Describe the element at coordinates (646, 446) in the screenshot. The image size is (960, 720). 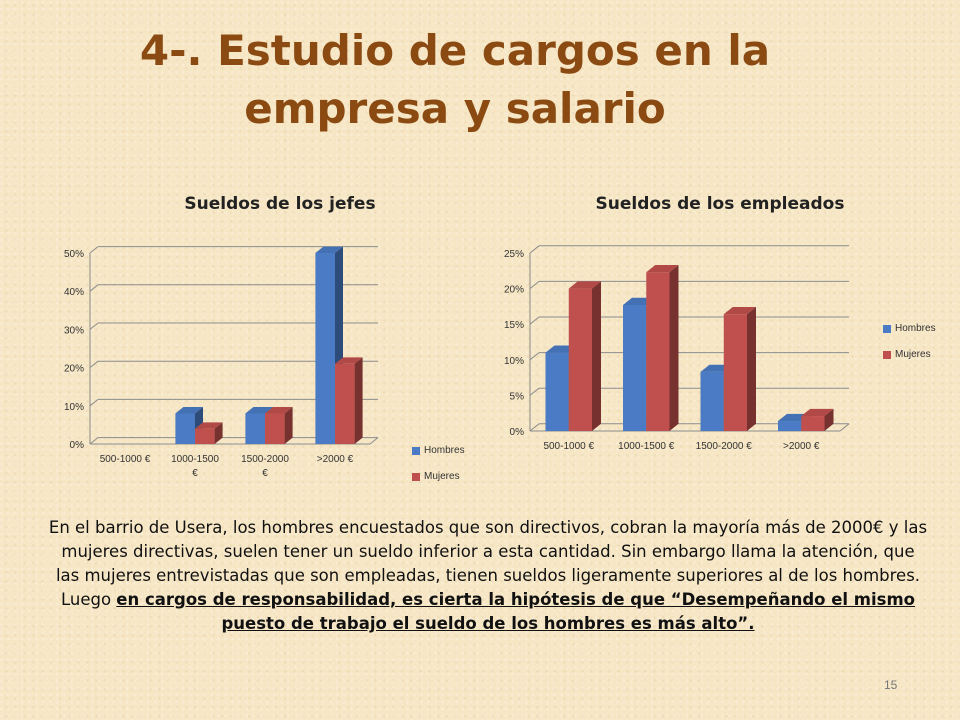
I see `x-tick-label: 1000-1500 €` at that location.